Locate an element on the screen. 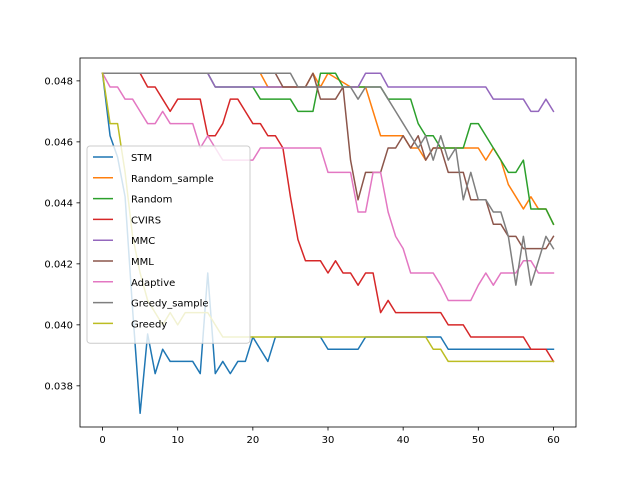  legend-label-random: Random is located at coordinates (151, 200).